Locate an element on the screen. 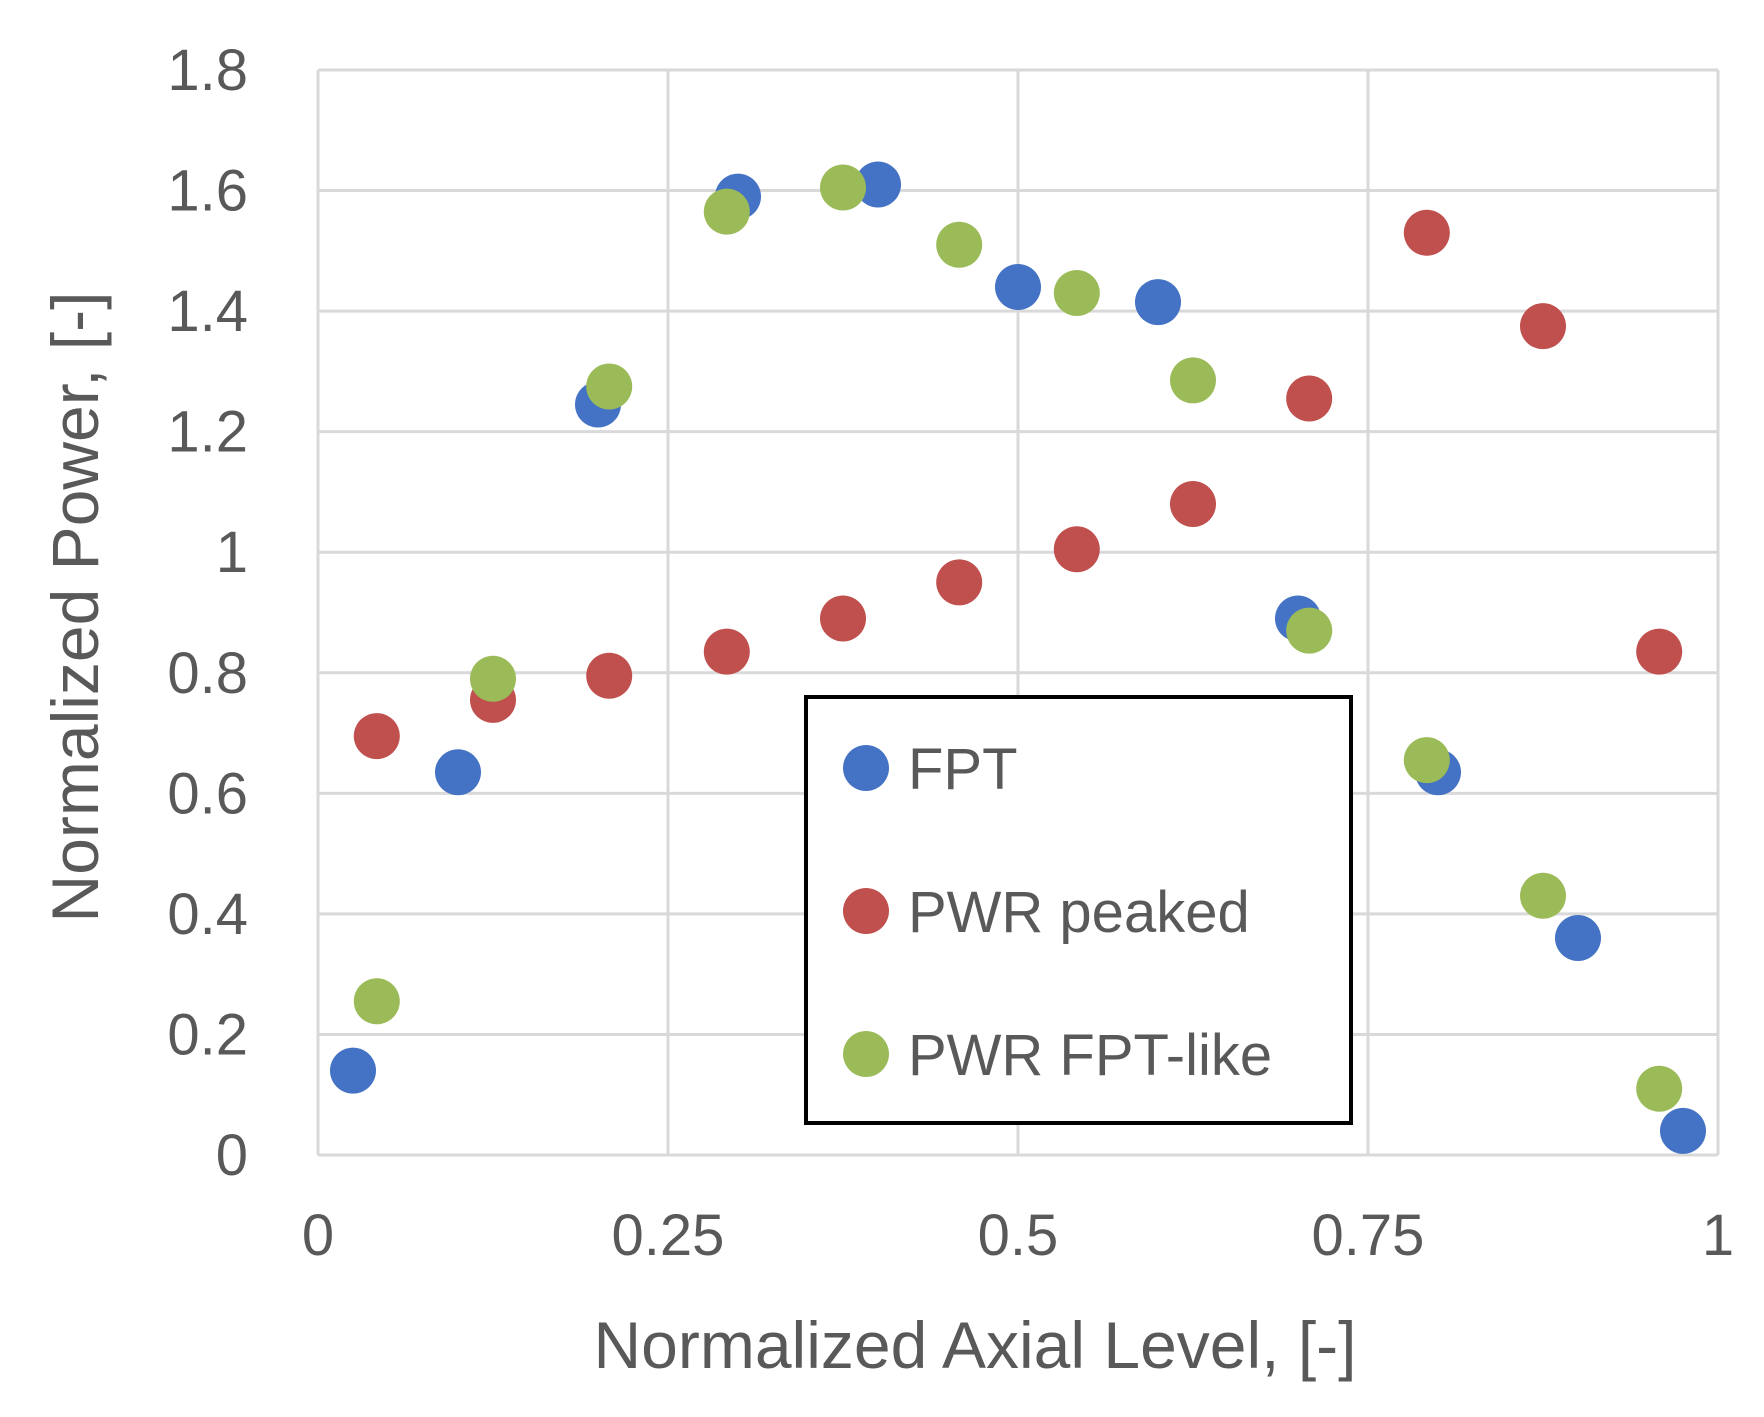 The width and height of the screenshot is (1764, 1417). legend-marker-pwr-peaked is located at coordinates (866, 911).